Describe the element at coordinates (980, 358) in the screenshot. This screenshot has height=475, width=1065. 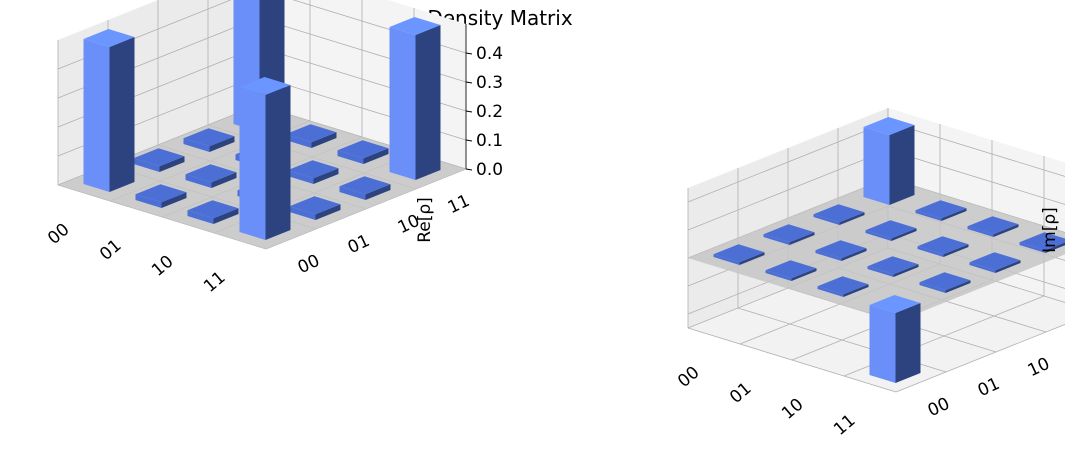
I see `floor-gridline` at that location.